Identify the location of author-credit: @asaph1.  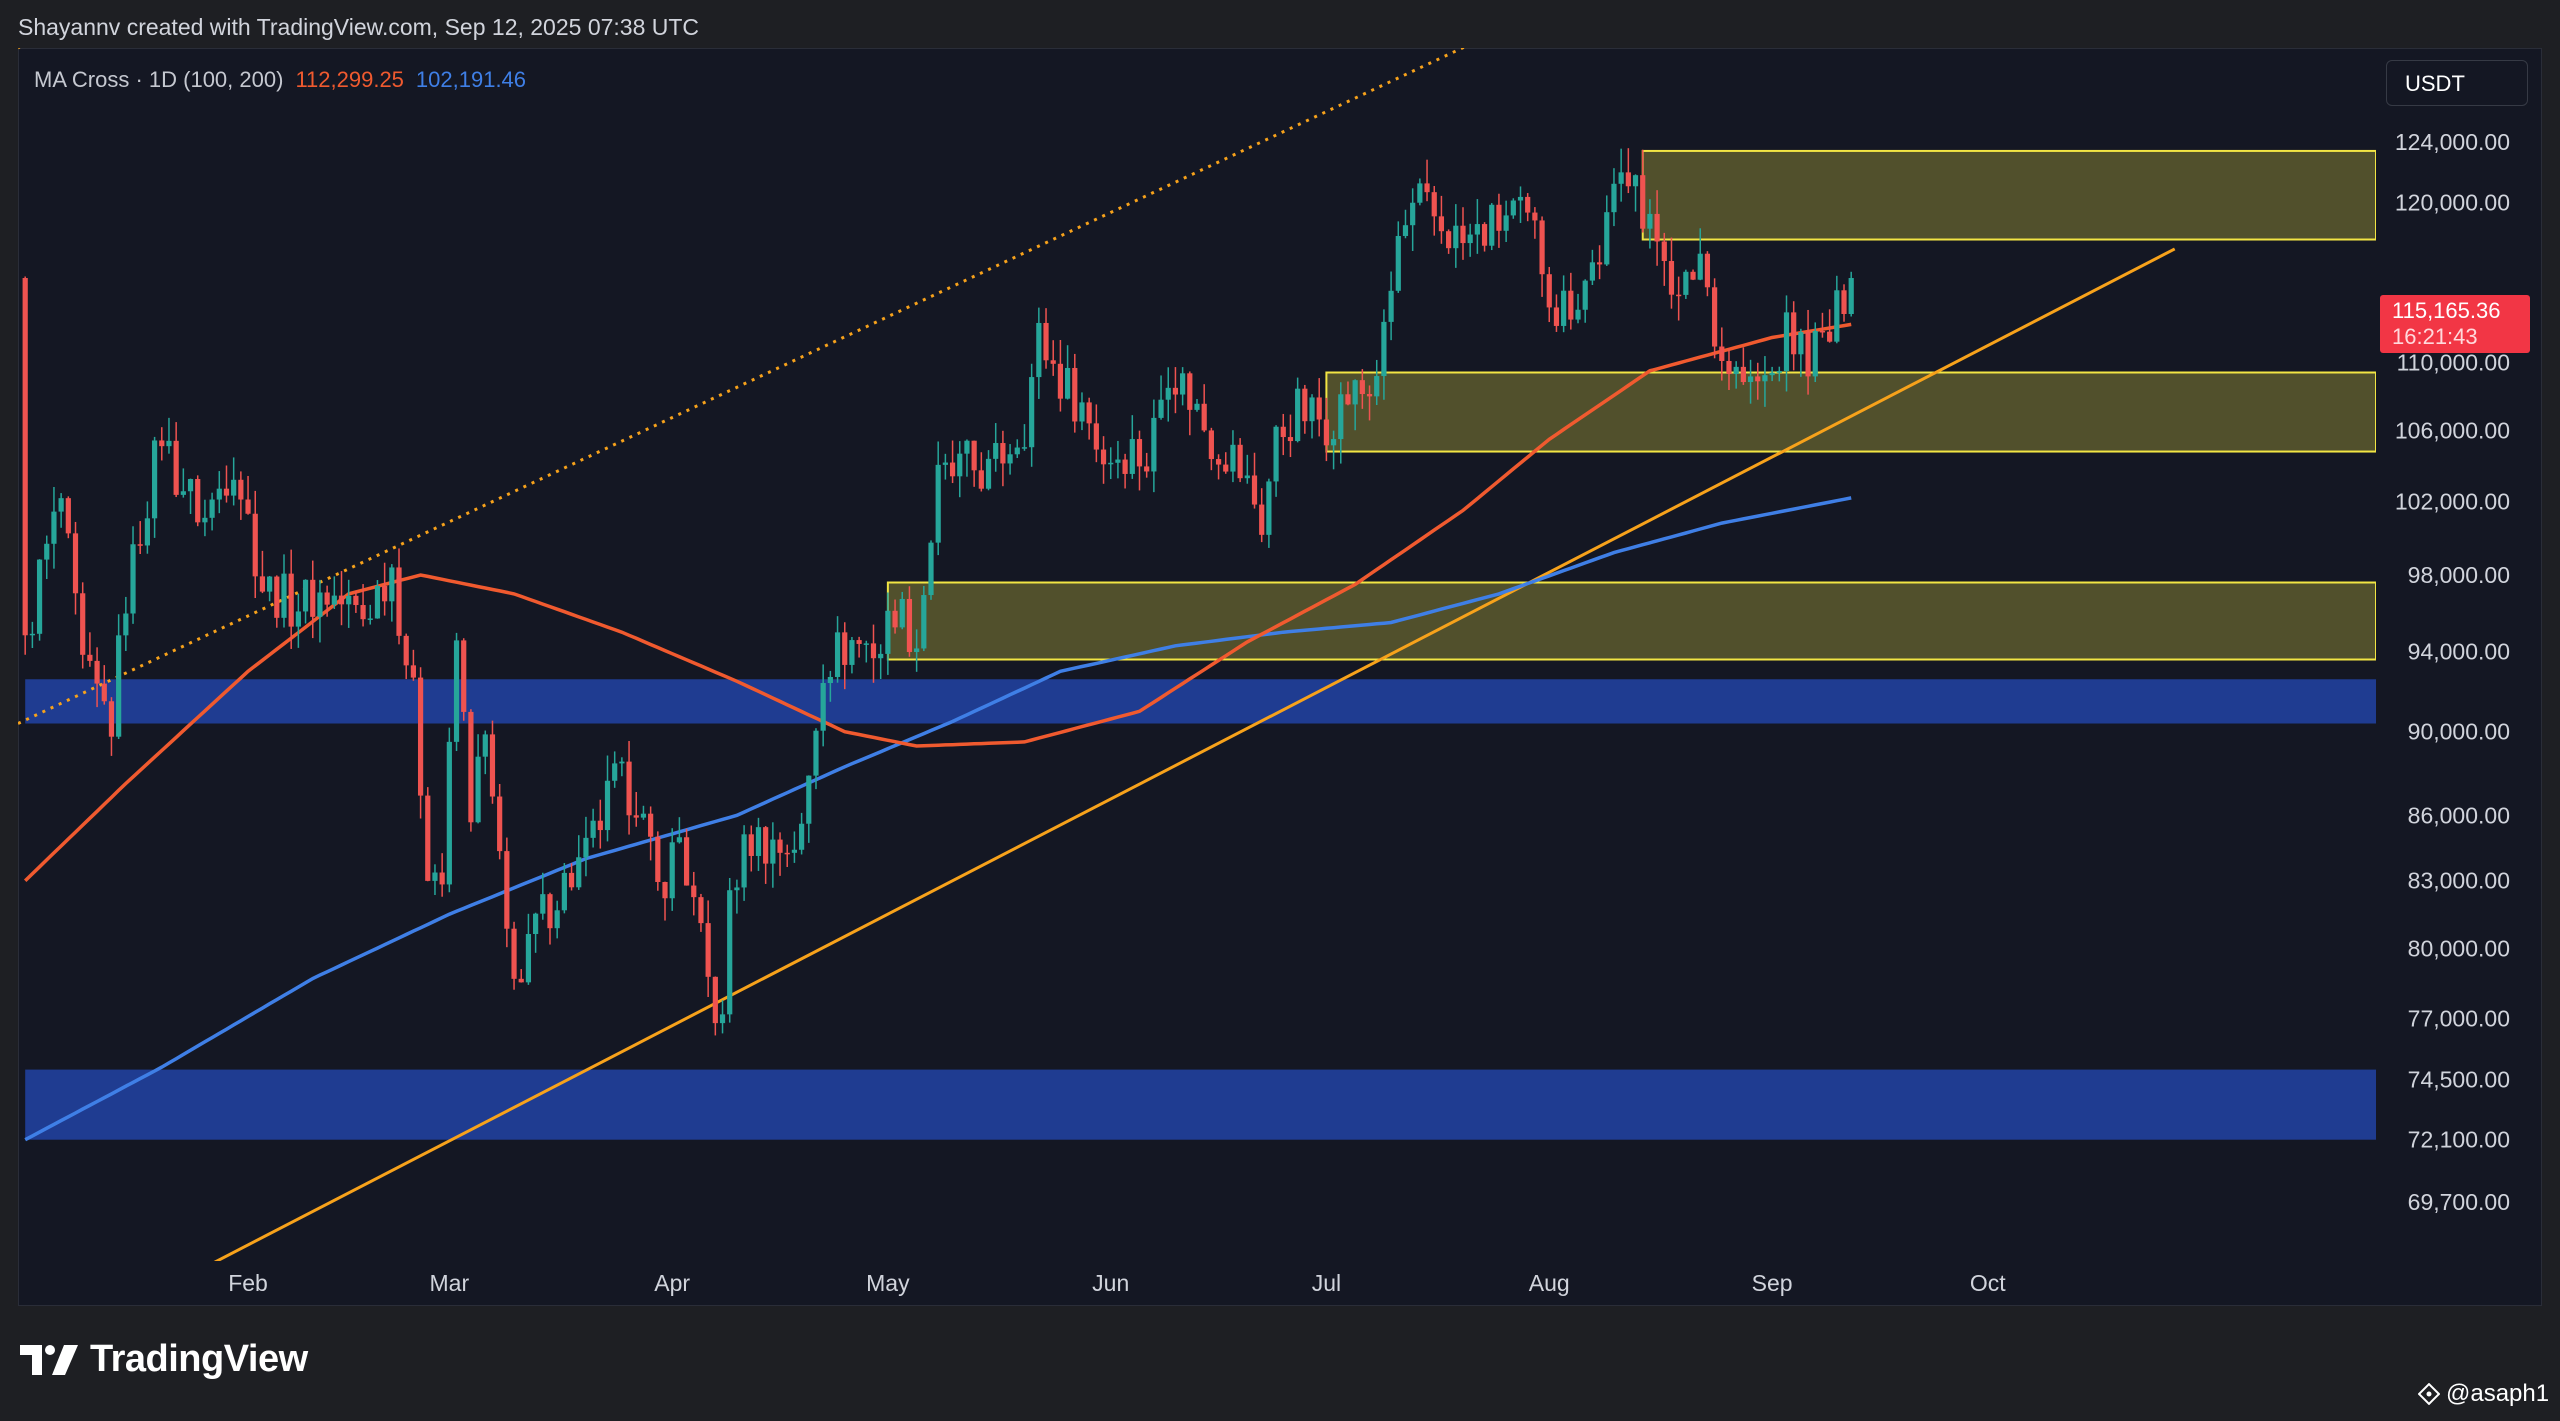
(2483, 1394).